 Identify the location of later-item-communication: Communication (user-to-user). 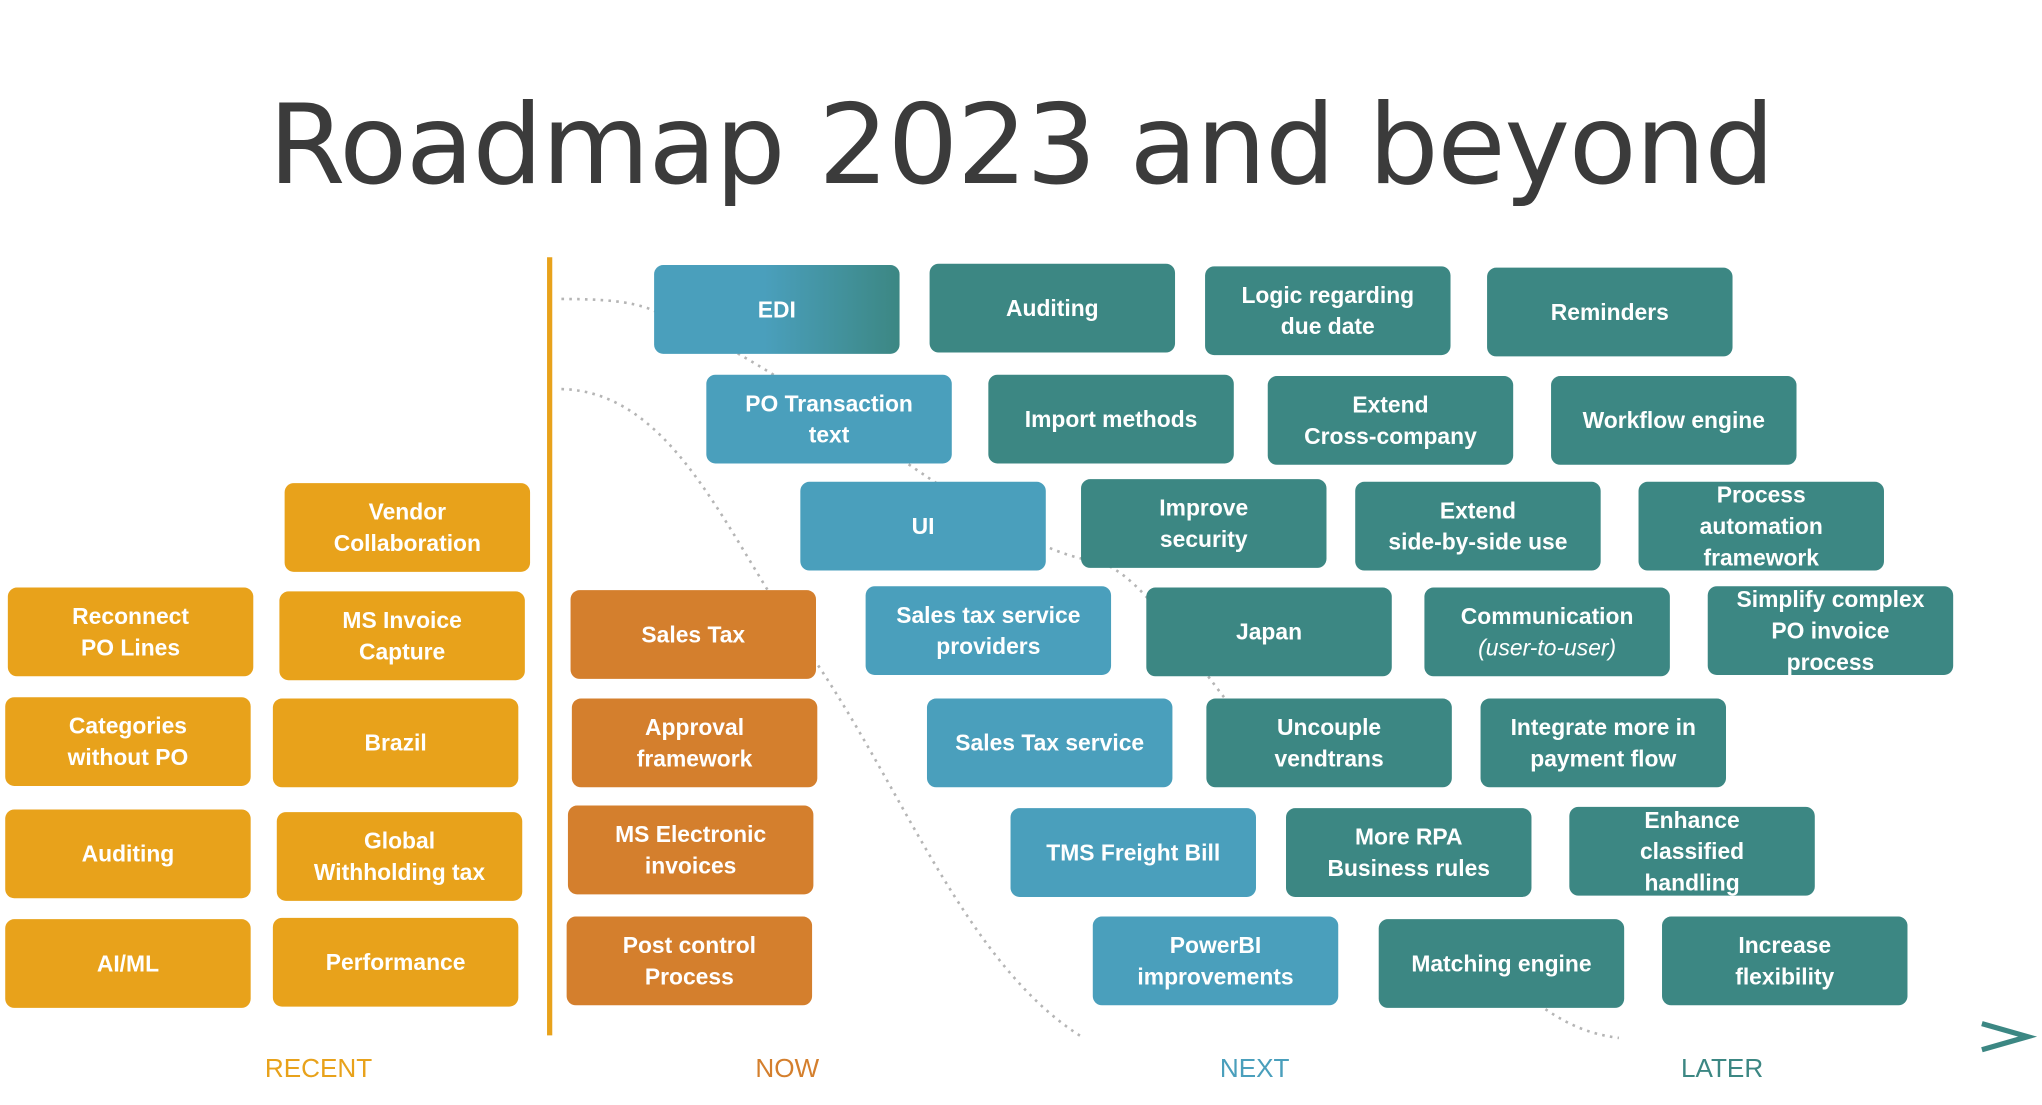
(1547, 632).